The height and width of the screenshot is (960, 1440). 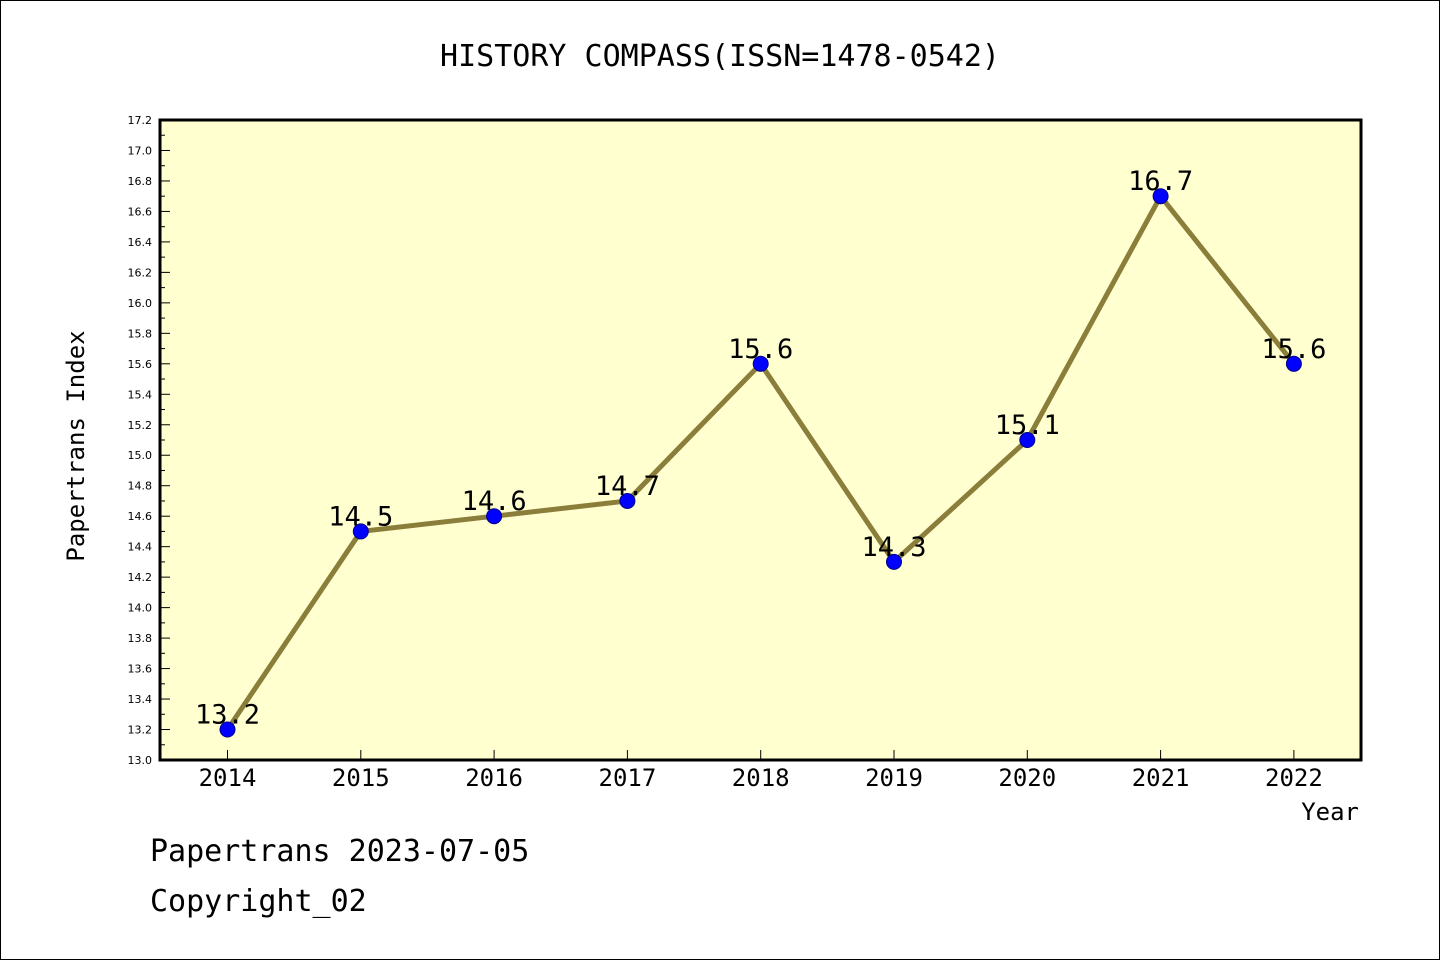 What do you see at coordinates (628, 778) in the screenshot?
I see `x-tick-label: 2017` at bounding box center [628, 778].